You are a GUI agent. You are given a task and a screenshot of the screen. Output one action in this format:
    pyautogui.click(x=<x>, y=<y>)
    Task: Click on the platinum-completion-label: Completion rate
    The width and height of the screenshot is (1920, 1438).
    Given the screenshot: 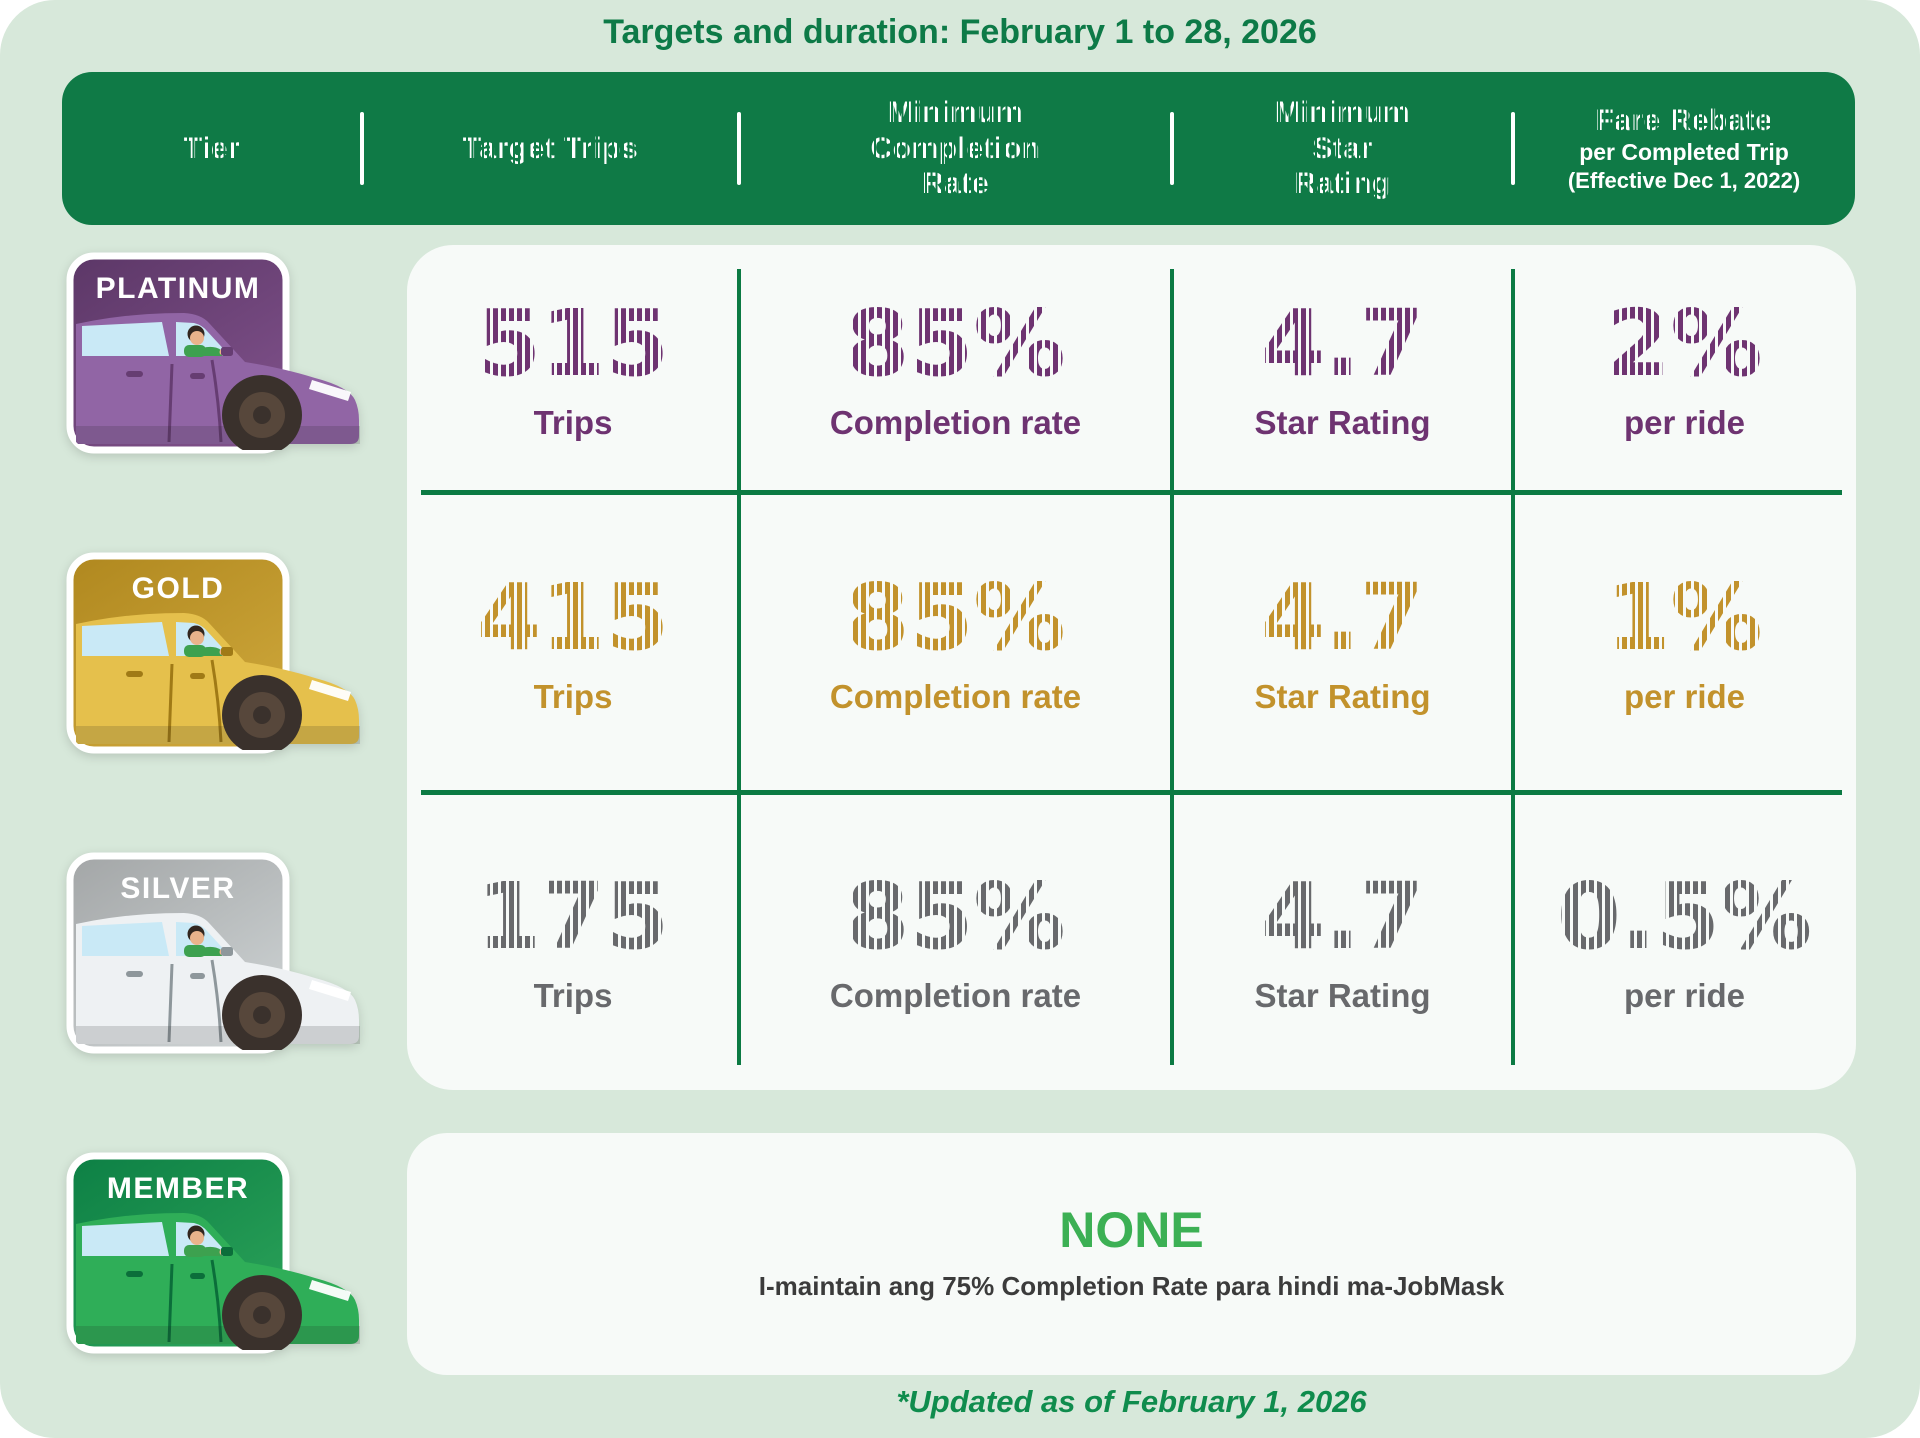 What is the action you would take?
    pyautogui.click(x=955, y=422)
    